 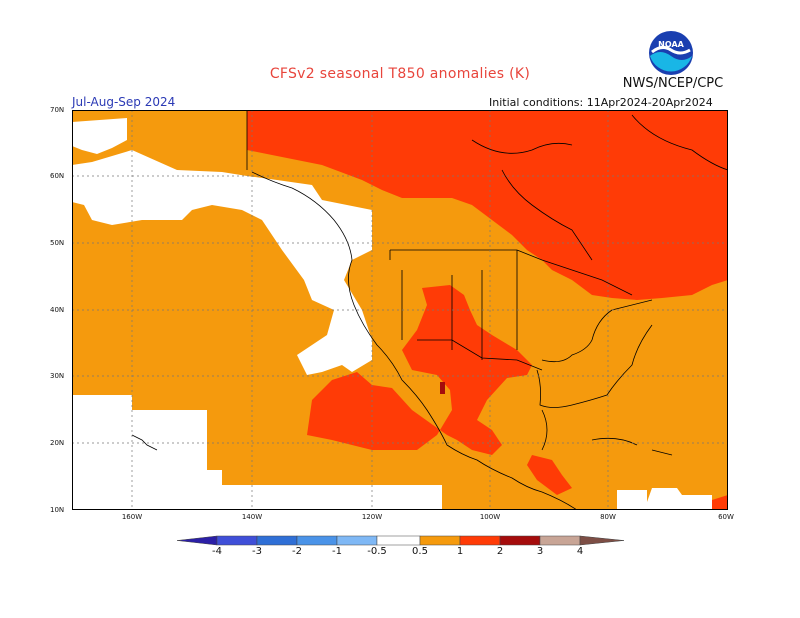 I want to click on lat-label: 70N, so click(x=57, y=110).